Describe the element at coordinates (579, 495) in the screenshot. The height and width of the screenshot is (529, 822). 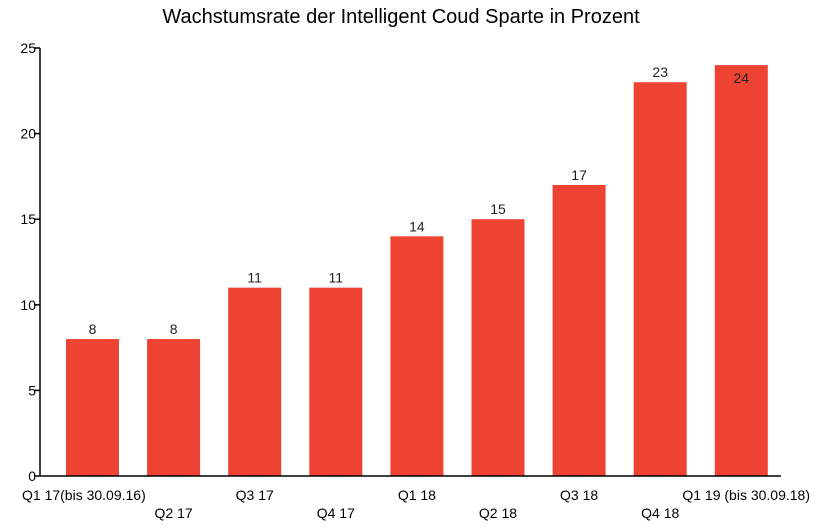
I see `x-tick-label: Q3 18` at that location.